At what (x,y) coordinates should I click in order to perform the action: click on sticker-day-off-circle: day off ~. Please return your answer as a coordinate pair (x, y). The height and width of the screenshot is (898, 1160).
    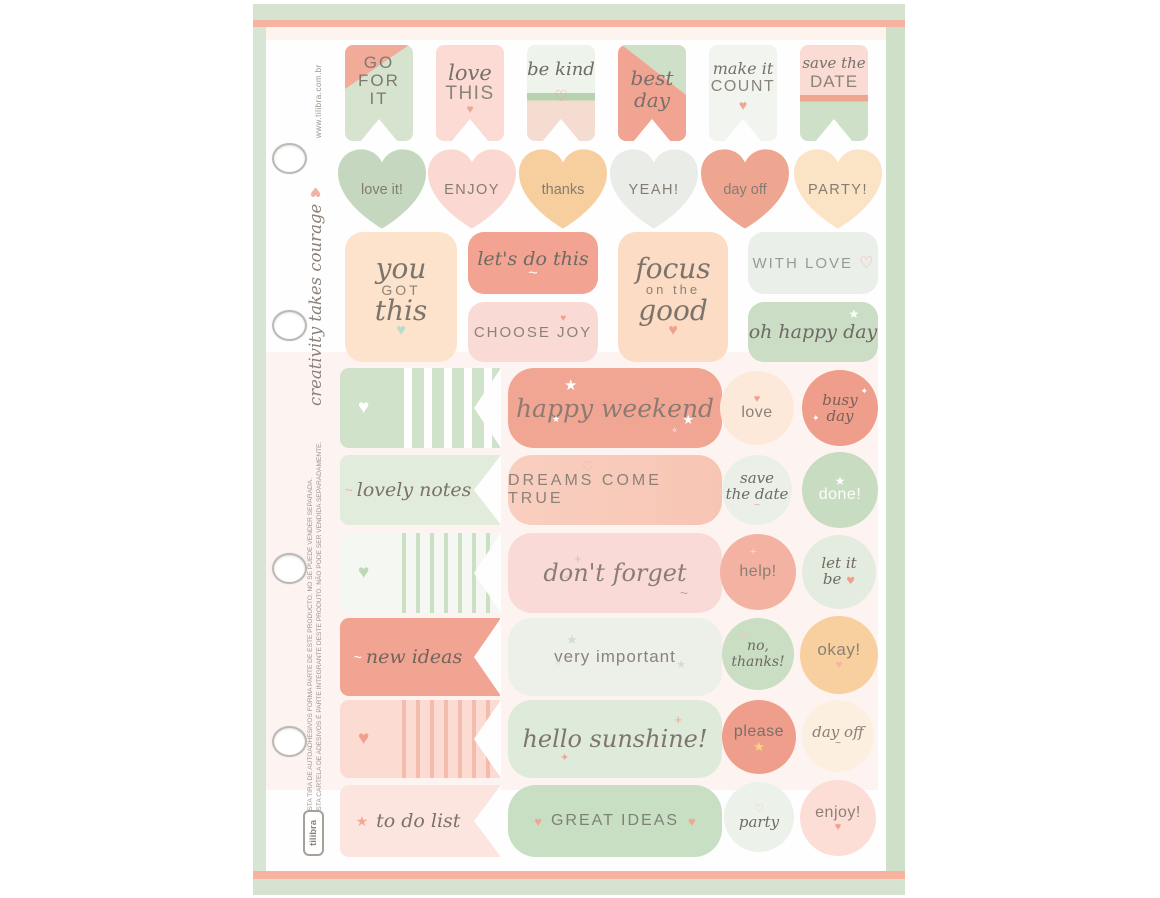
    Looking at the image, I should click on (838, 736).